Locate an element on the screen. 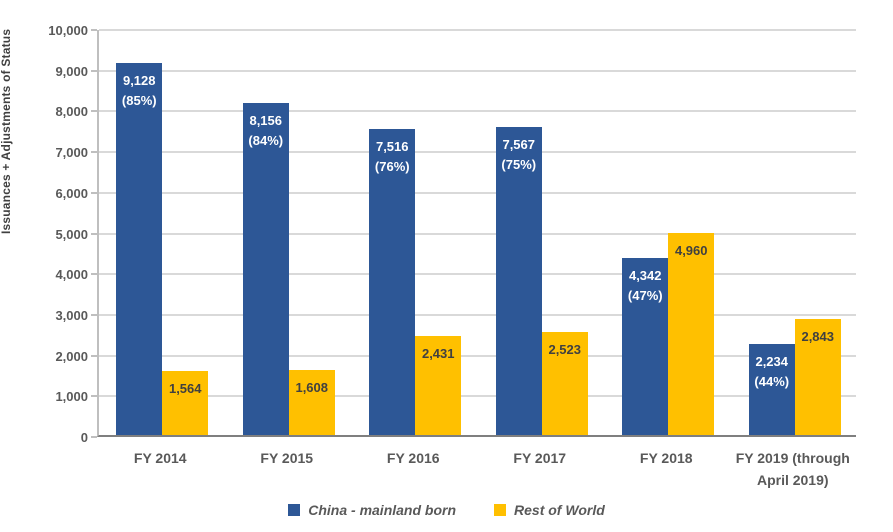 The height and width of the screenshot is (532, 893). y-tick-label: 7,000 is located at coordinates (71, 153).